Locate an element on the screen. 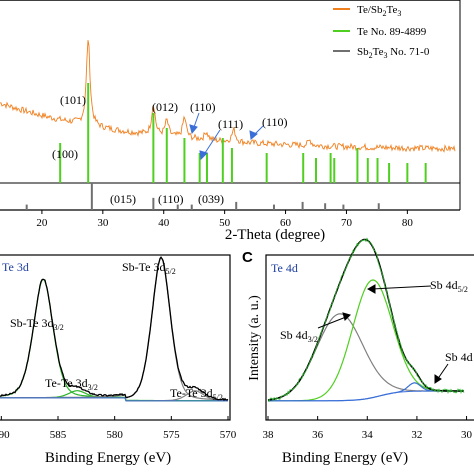 This screenshot has height=474, width=474. te3d-tick-label: 580 is located at coordinates (114, 435).